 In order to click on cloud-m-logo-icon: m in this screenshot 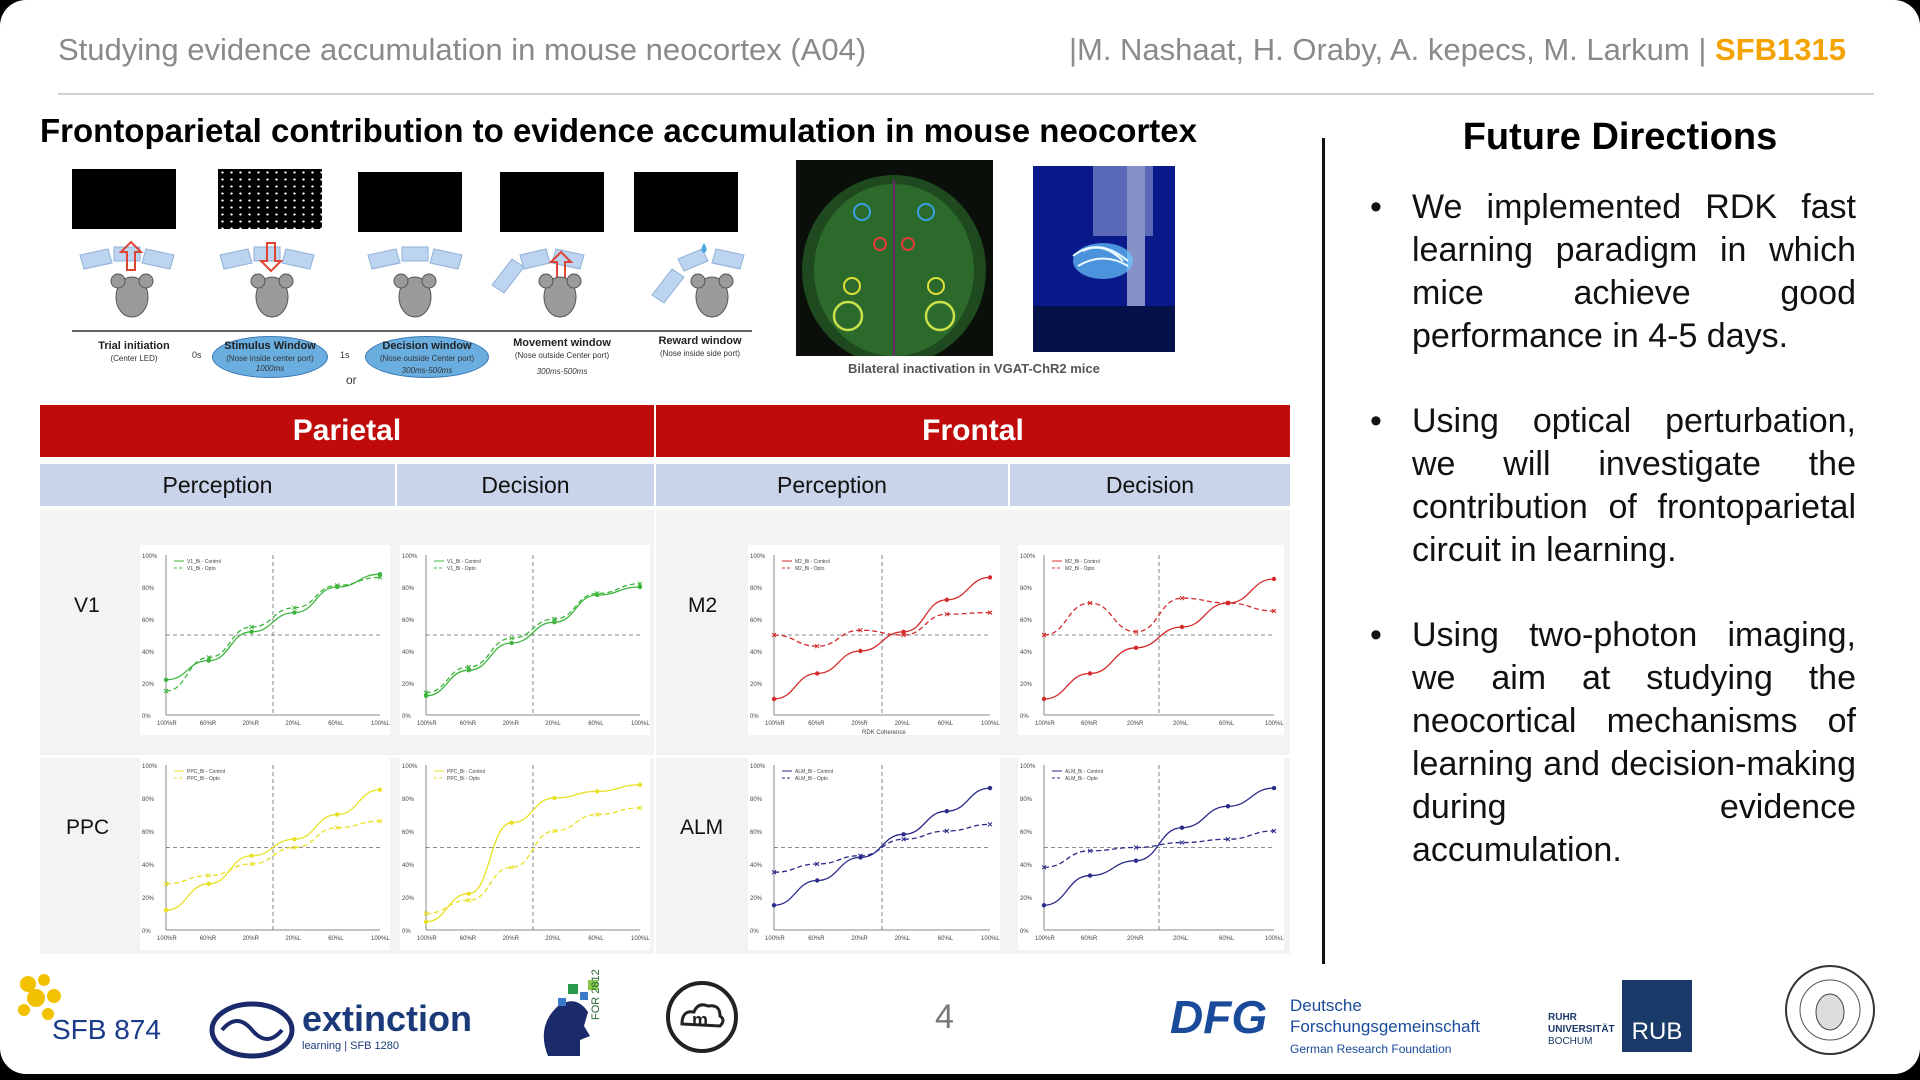, I will do `click(702, 1017)`.